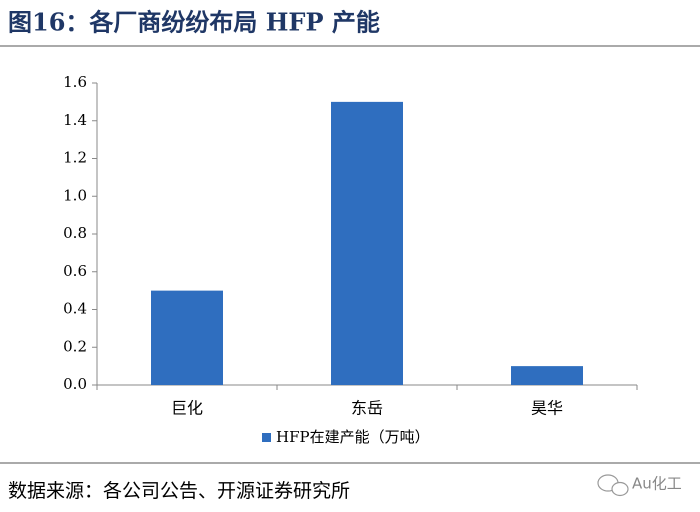 The height and width of the screenshot is (512, 700). What do you see at coordinates (187, 408) in the screenshot?
I see `x-tick-label: 巨化` at bounding box center [187, 408].